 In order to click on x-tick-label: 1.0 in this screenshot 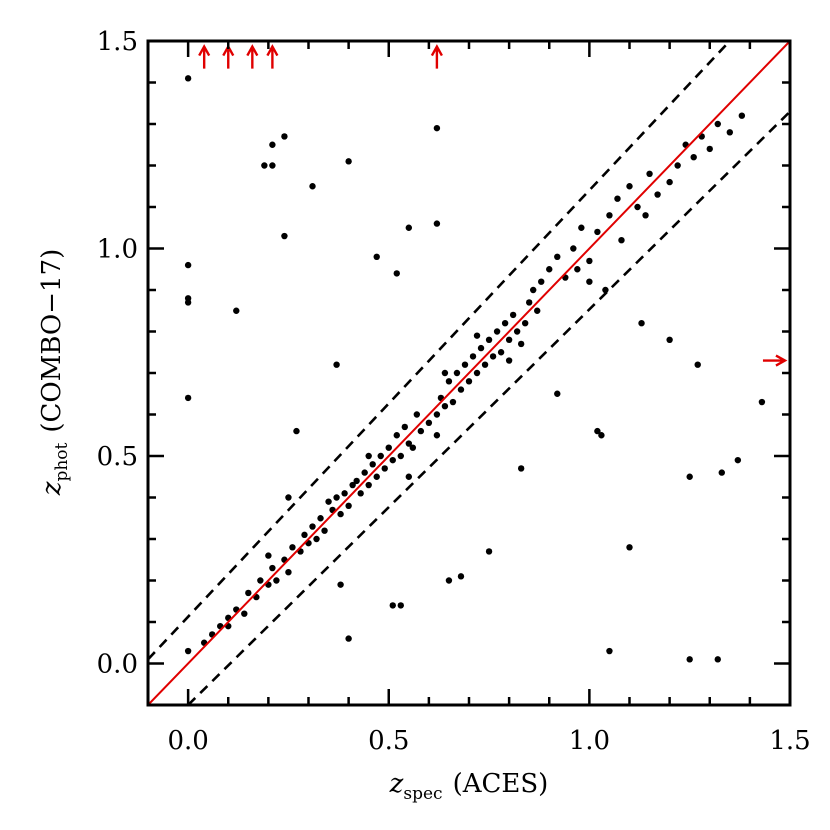, I will do `click(589, 741)`.